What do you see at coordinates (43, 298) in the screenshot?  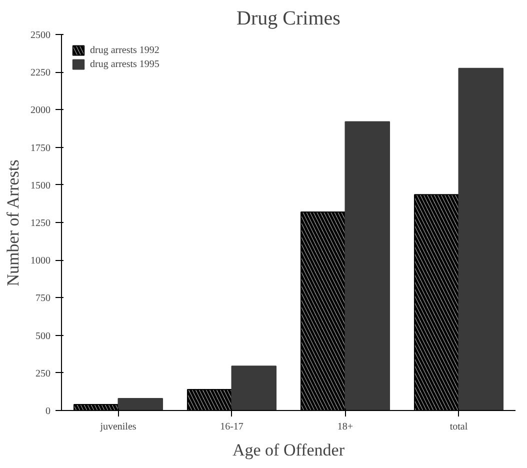 I see `y-tick-label: 750` at bounding box center [43, 298].